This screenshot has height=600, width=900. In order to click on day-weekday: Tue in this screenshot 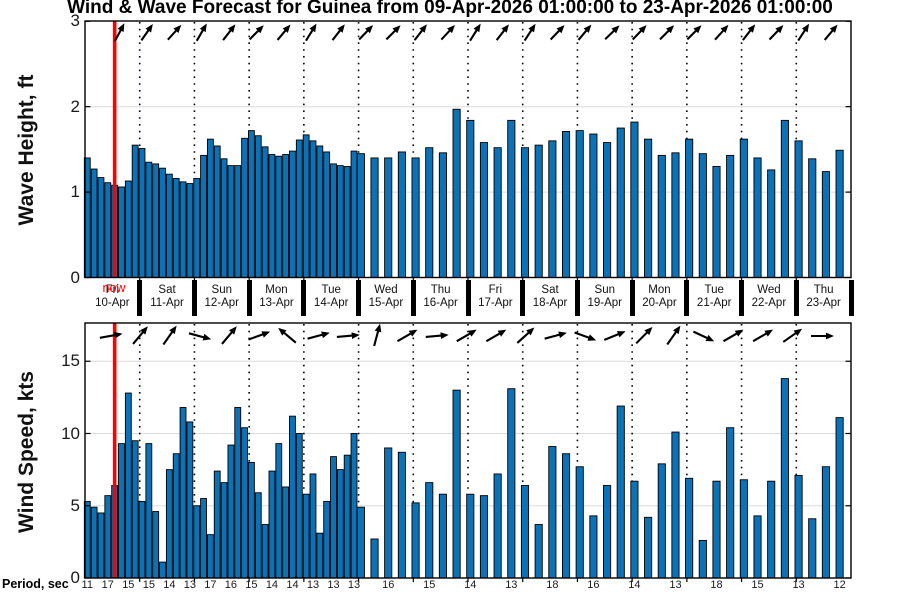, I will do `click(714, 290)`.